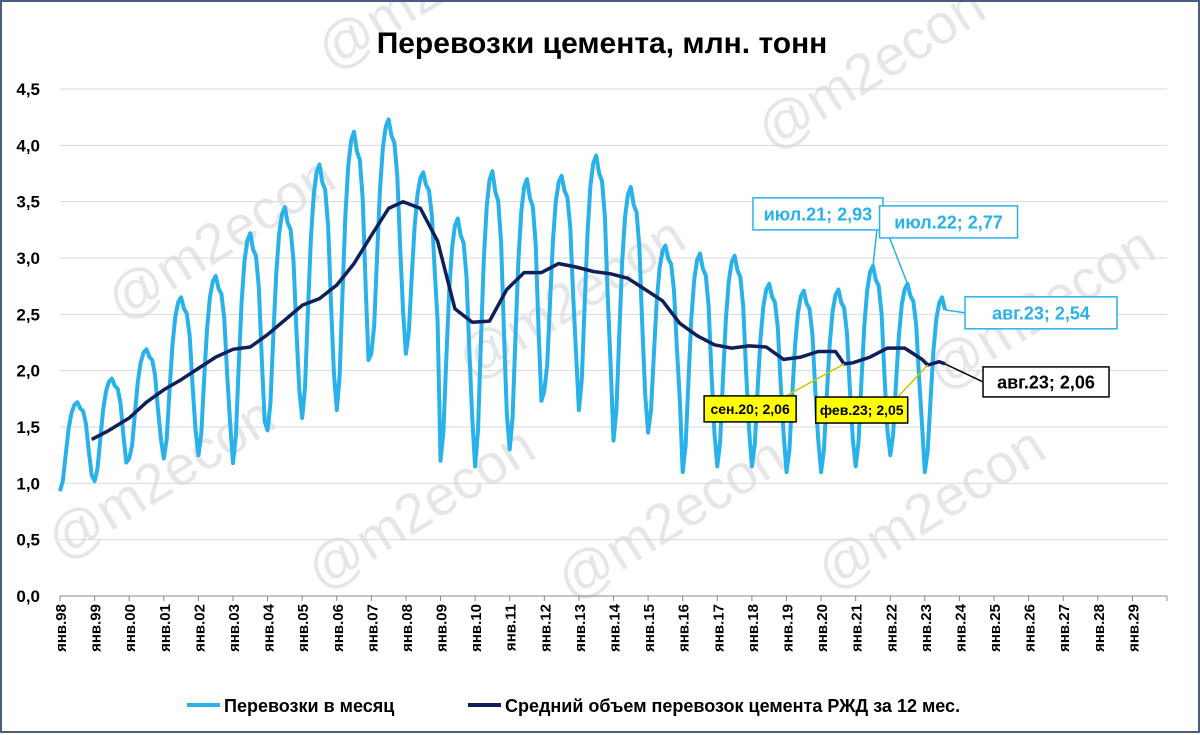 The image size is (1200, 735). Describe the element at coordinates (511, 627) in the screenshot. I see `x-tick-label: янв.11` at that location.